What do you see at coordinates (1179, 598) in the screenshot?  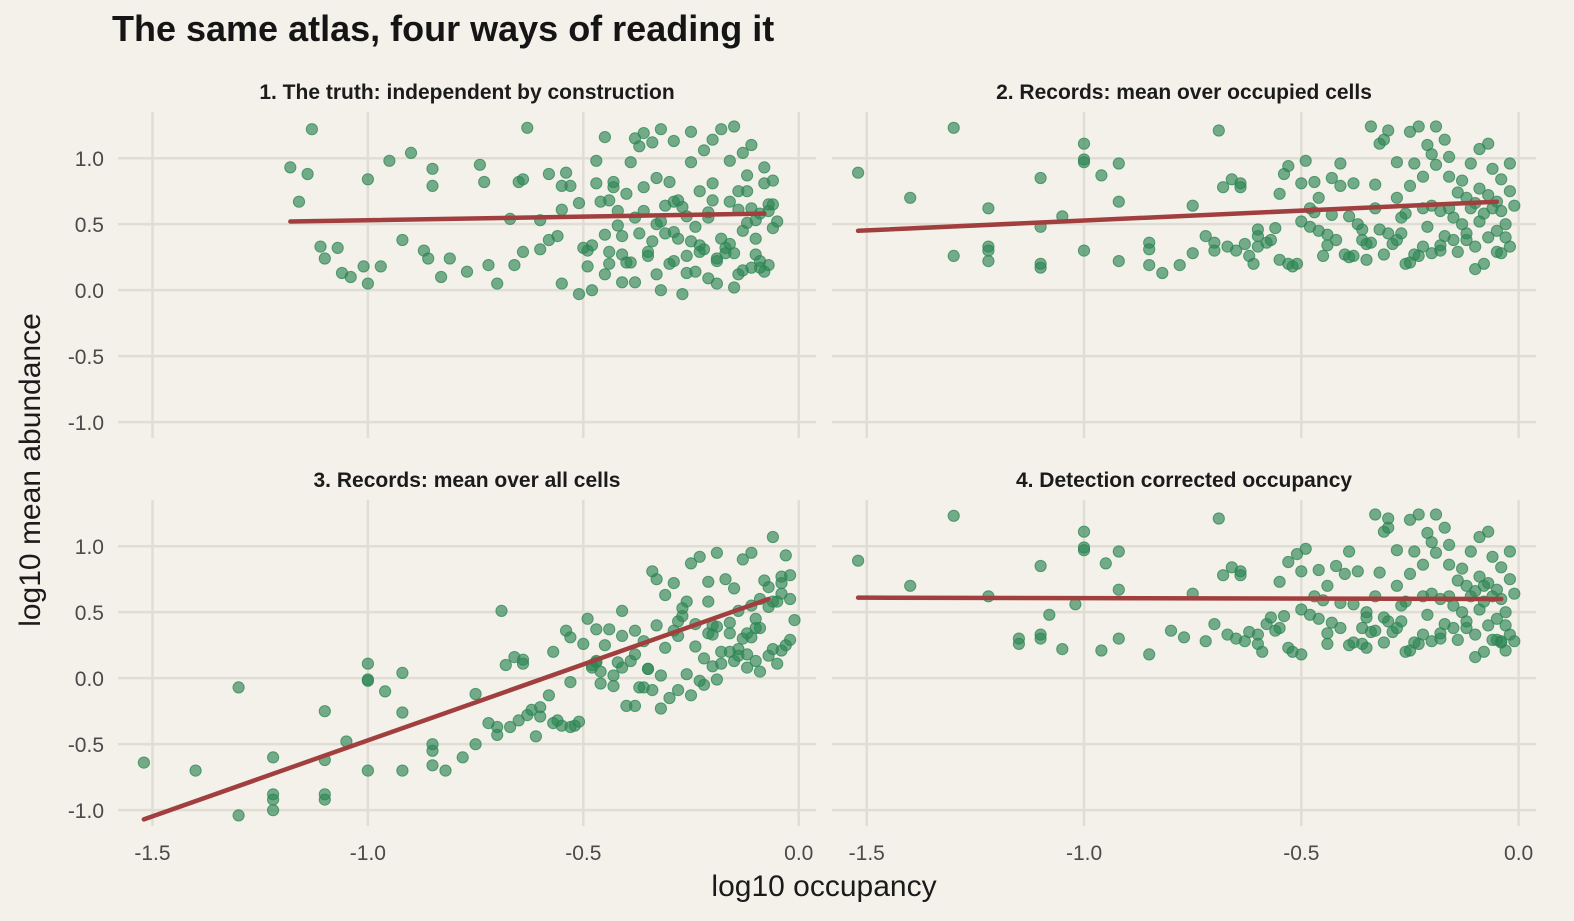 I see `panel-4-fit-line` at bounding box center [1179, 598].